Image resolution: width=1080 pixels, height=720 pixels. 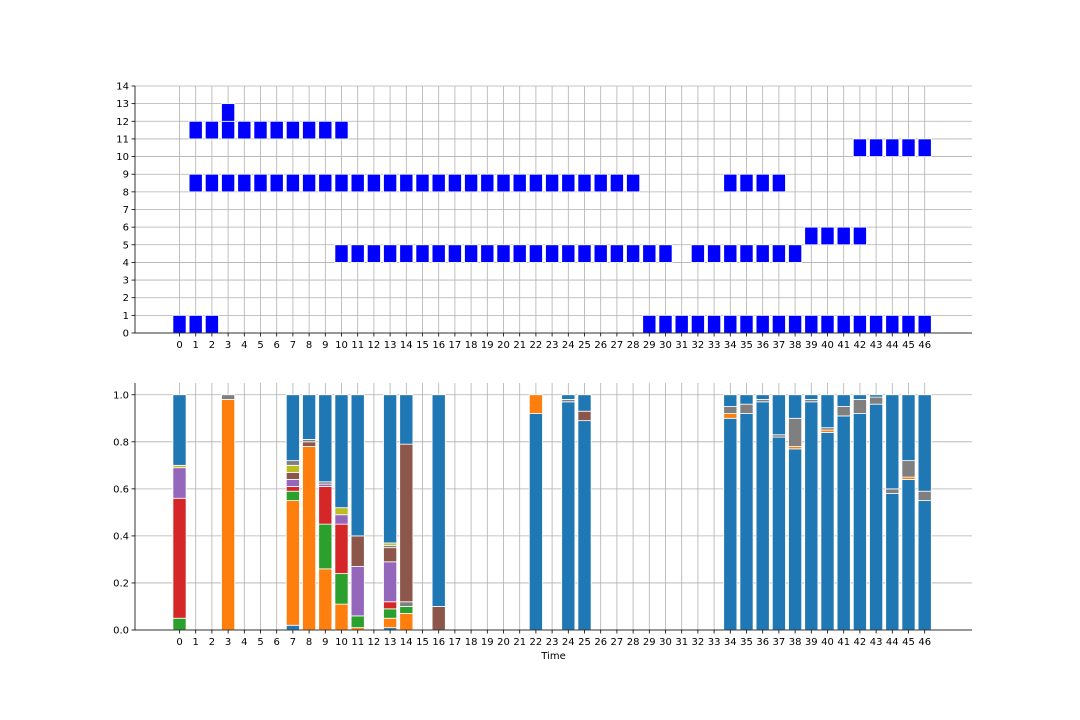 I want to click on x-tick-label: 15, so click(x=422, y=345).